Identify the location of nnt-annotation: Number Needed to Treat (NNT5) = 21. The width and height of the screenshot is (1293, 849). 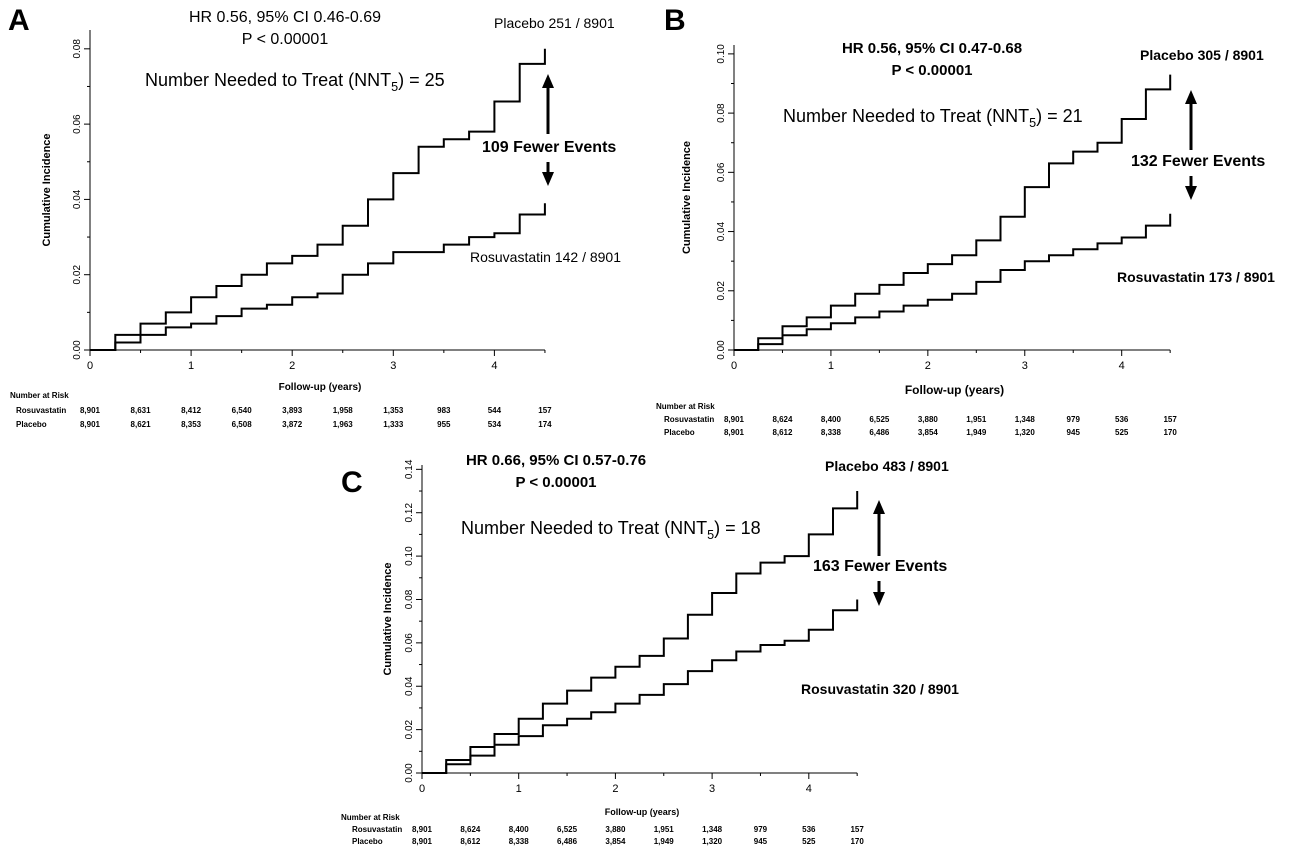
(933, 118).